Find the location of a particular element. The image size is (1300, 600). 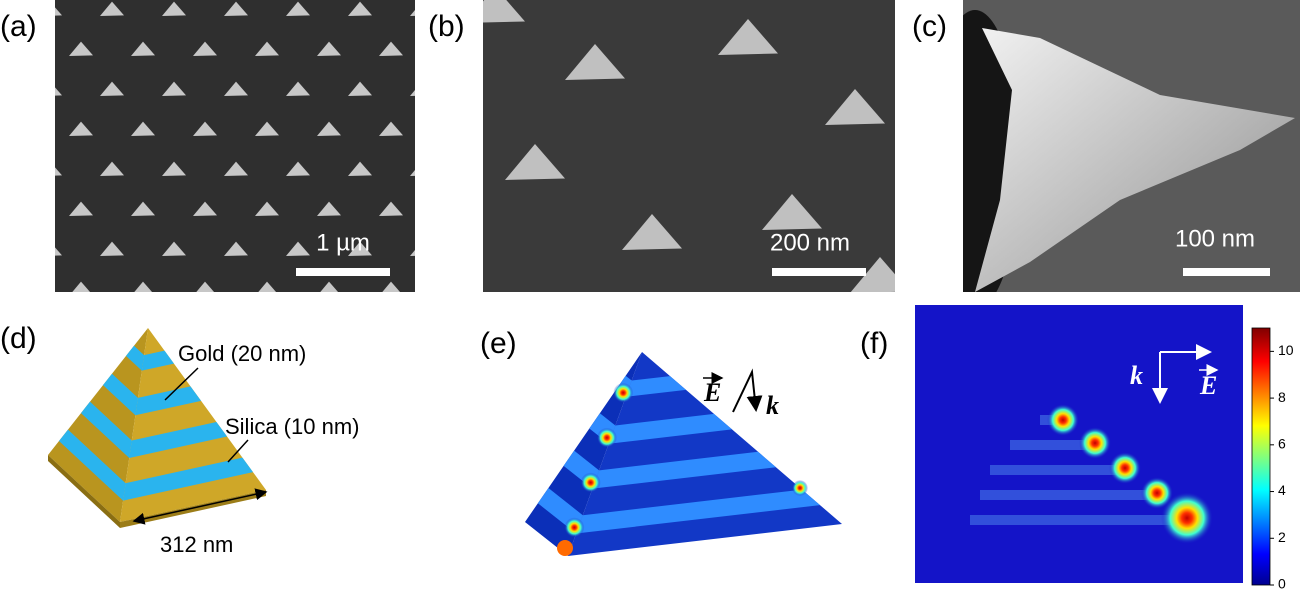

pyramid-base is located at coordinates (84, 491).